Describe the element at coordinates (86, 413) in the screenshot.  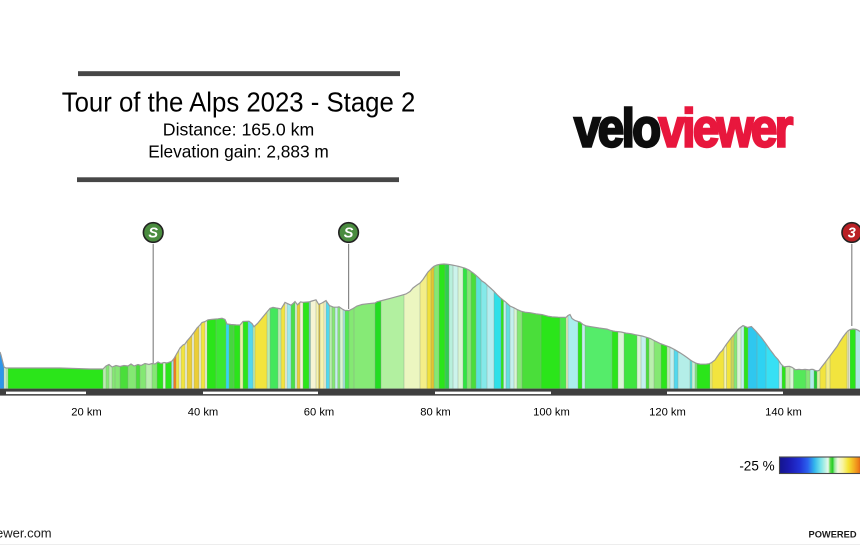
I see `svg-text: 20 km` at that location.